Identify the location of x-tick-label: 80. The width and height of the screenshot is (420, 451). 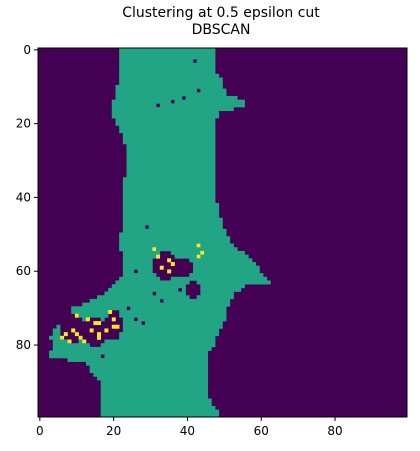
(334, 431).